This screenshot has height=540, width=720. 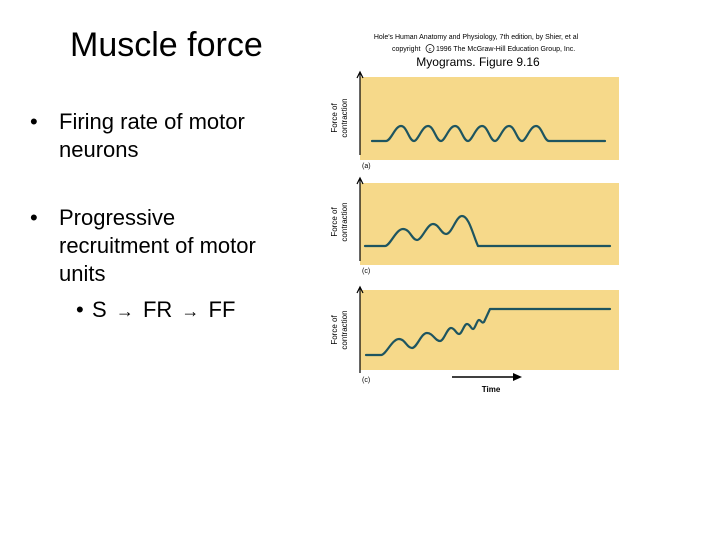 What do you see at coordinates (366, 380) in the screenshot?
I see `panel-label-c: (c)` at bounding box center [366, 380].